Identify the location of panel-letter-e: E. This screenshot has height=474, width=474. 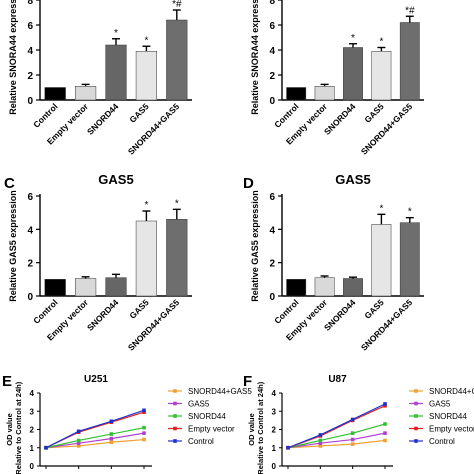
(7, 381).